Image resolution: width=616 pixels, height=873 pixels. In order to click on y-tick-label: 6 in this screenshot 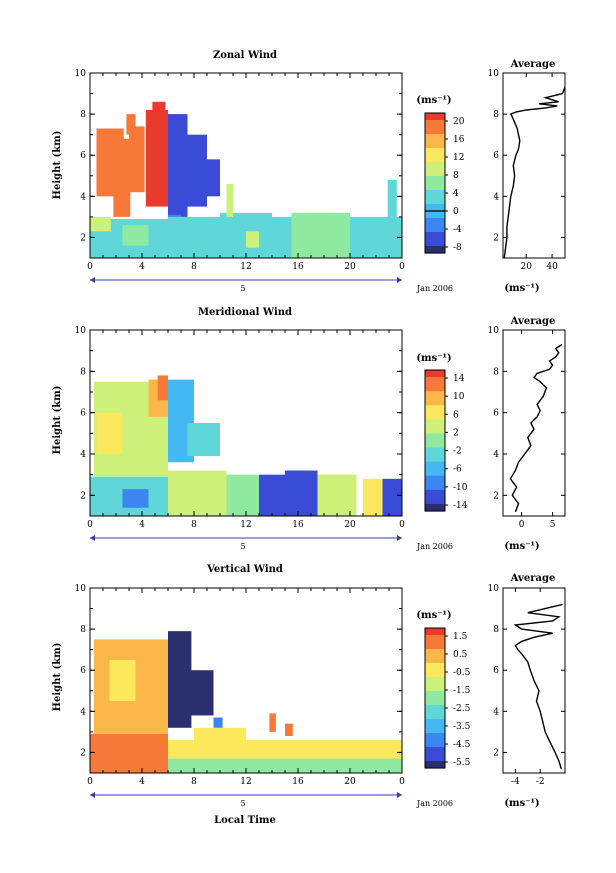, I will do `click(83, 156)`.